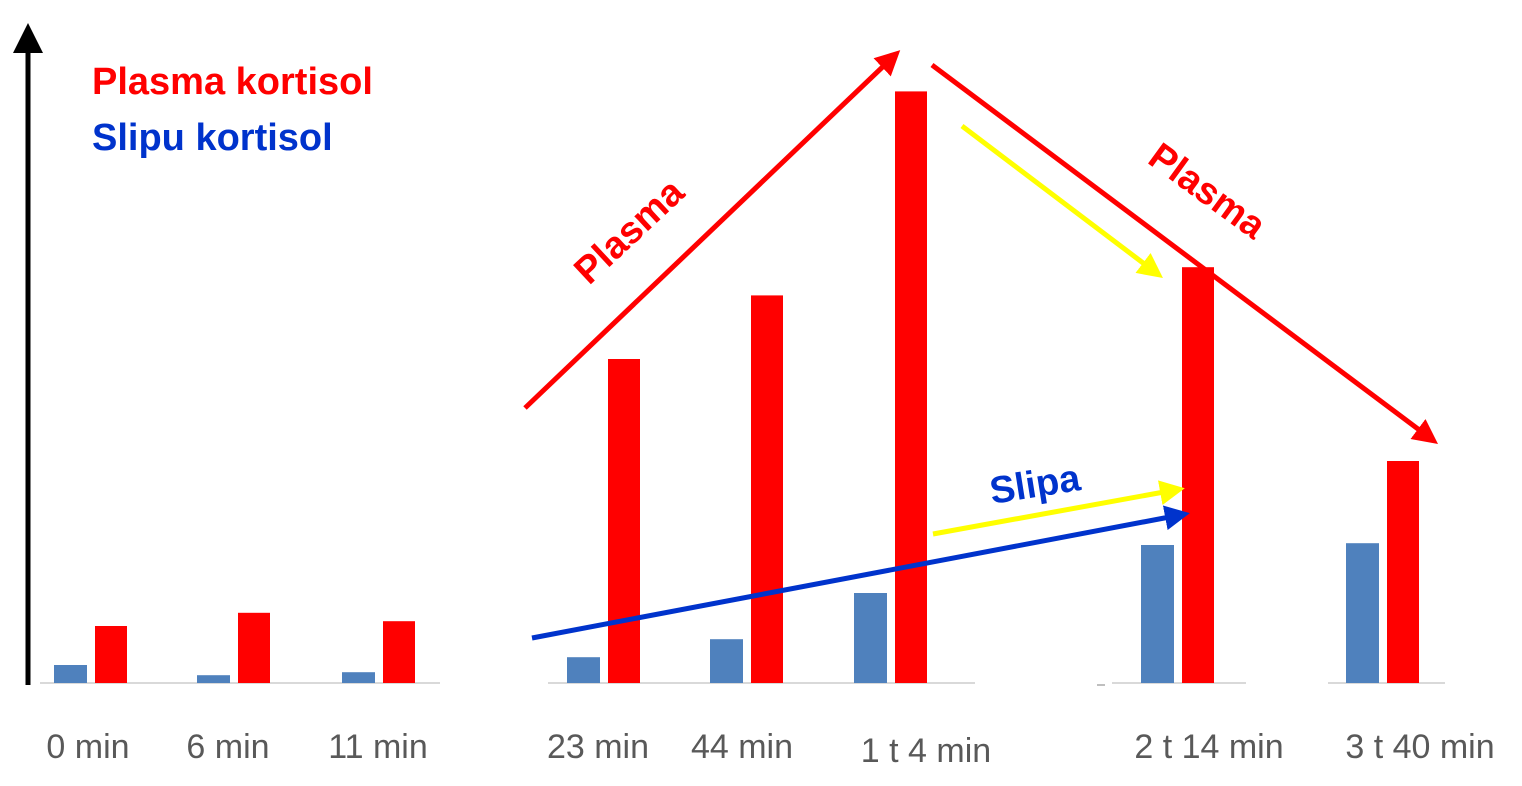  Describe the element at coordinates (378, 747) in the screenshot. I see `tick-label-11-min: 11 min` at that location.